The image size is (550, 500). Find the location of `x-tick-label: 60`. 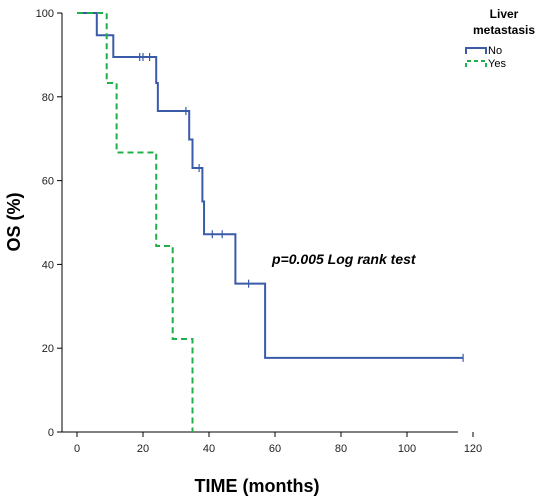

x-tick-label: 60 is located at coordinates (275, 449).